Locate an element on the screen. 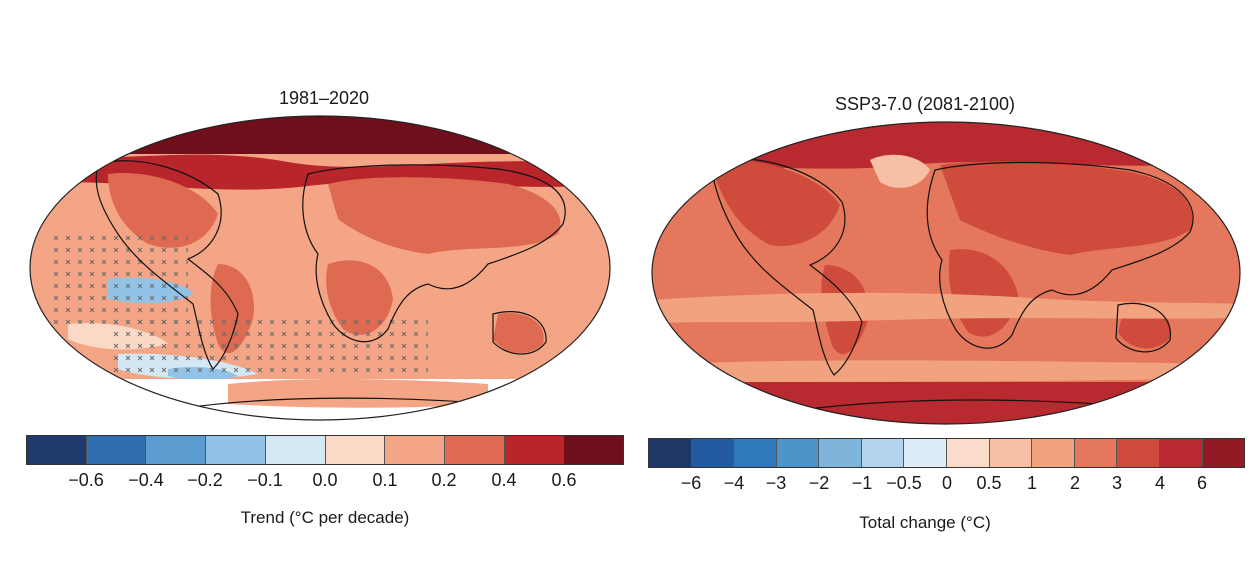 The image size is (1250, 573). colorbar-tick: −6 is located at coordinates (691, 483).